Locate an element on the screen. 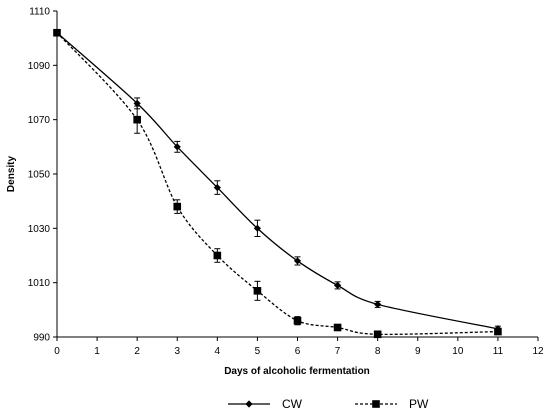 Image resolution: width=550 pixels, height=416 pixels. x-tick-label: 4 is located at coordinates (218, 351).